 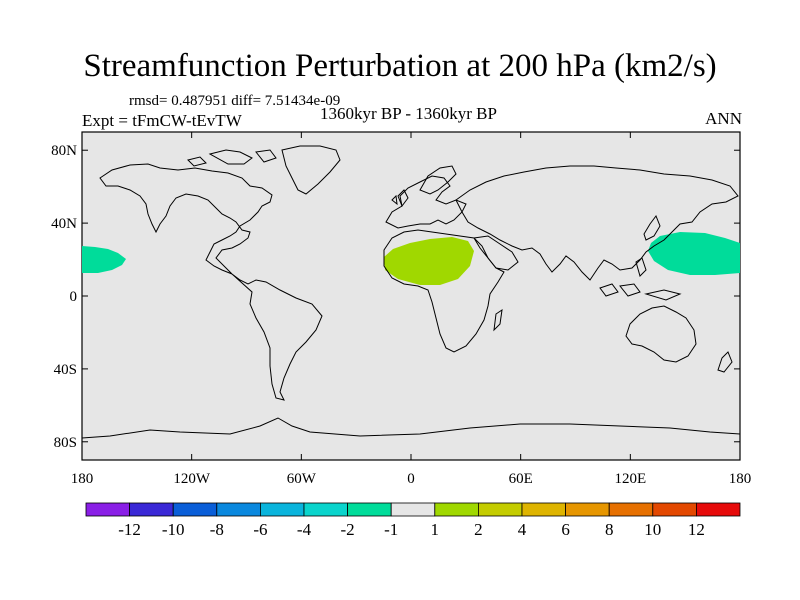 I want to click on colorbar, so click(x=413, y=509).